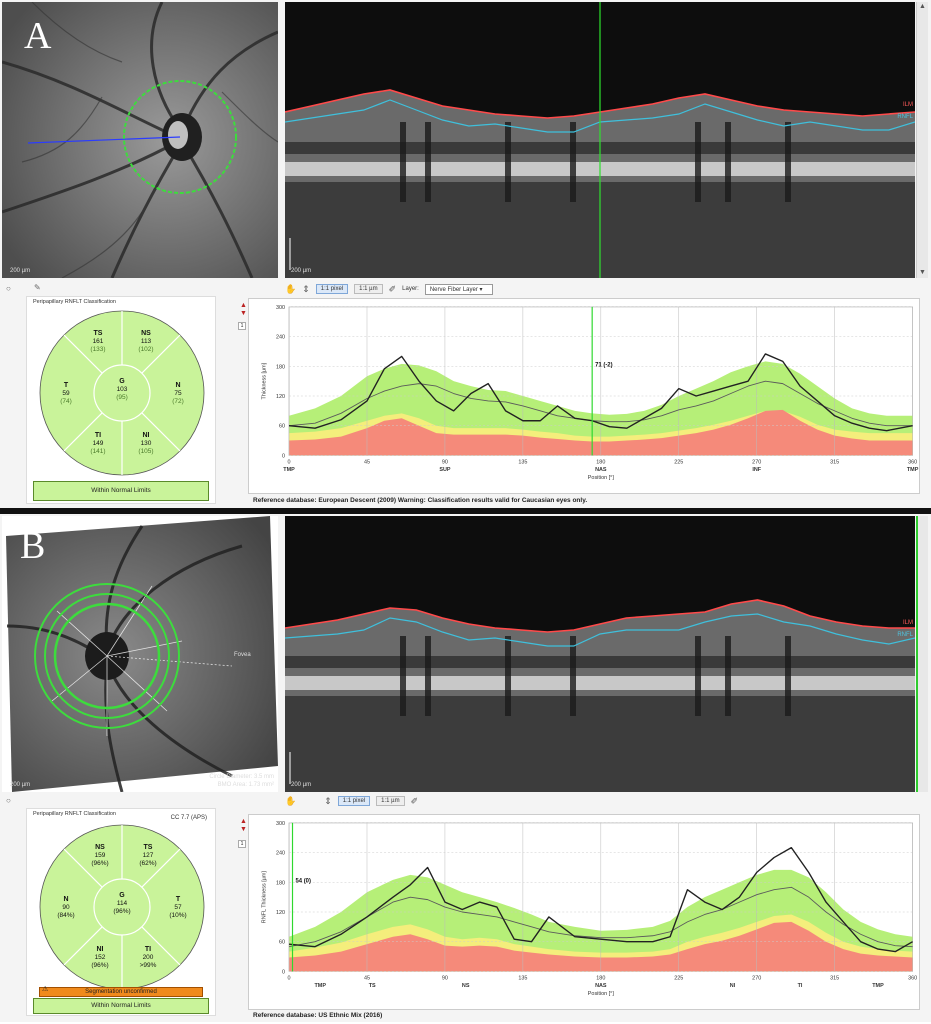 This screenshot has height=1024, width=931. I want to click on sector-value: 57, so click(178, 907).